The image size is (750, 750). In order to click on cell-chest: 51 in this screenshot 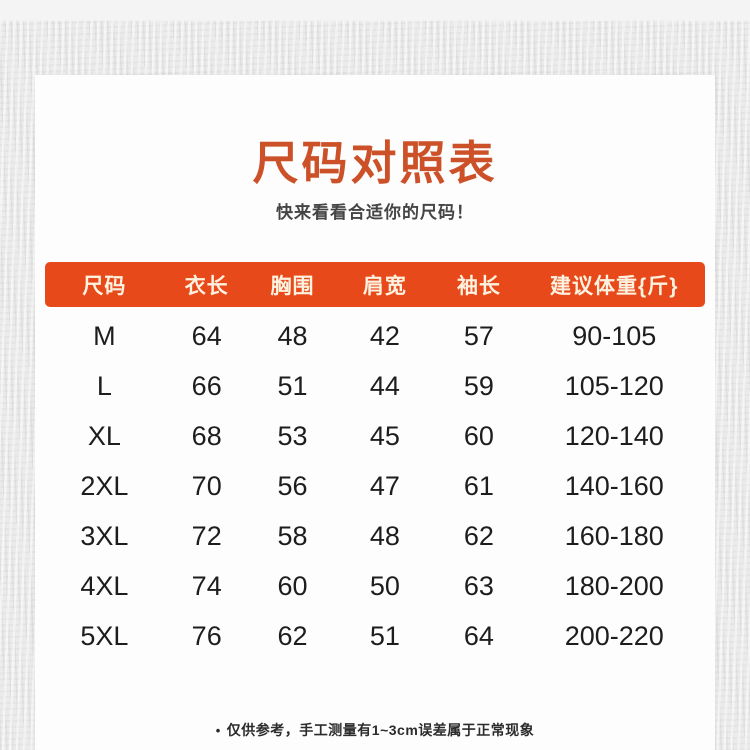, I will do `click(292, 385)`.